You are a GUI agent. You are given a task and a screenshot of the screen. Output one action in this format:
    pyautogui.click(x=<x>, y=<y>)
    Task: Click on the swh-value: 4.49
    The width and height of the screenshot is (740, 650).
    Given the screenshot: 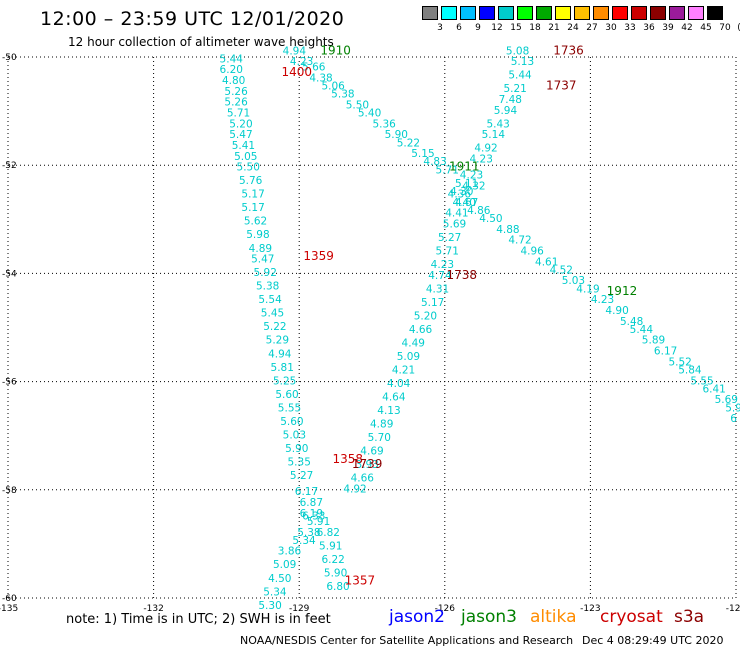 What is the action you would take?
    pyautogui.click(x=413, y=343)
    